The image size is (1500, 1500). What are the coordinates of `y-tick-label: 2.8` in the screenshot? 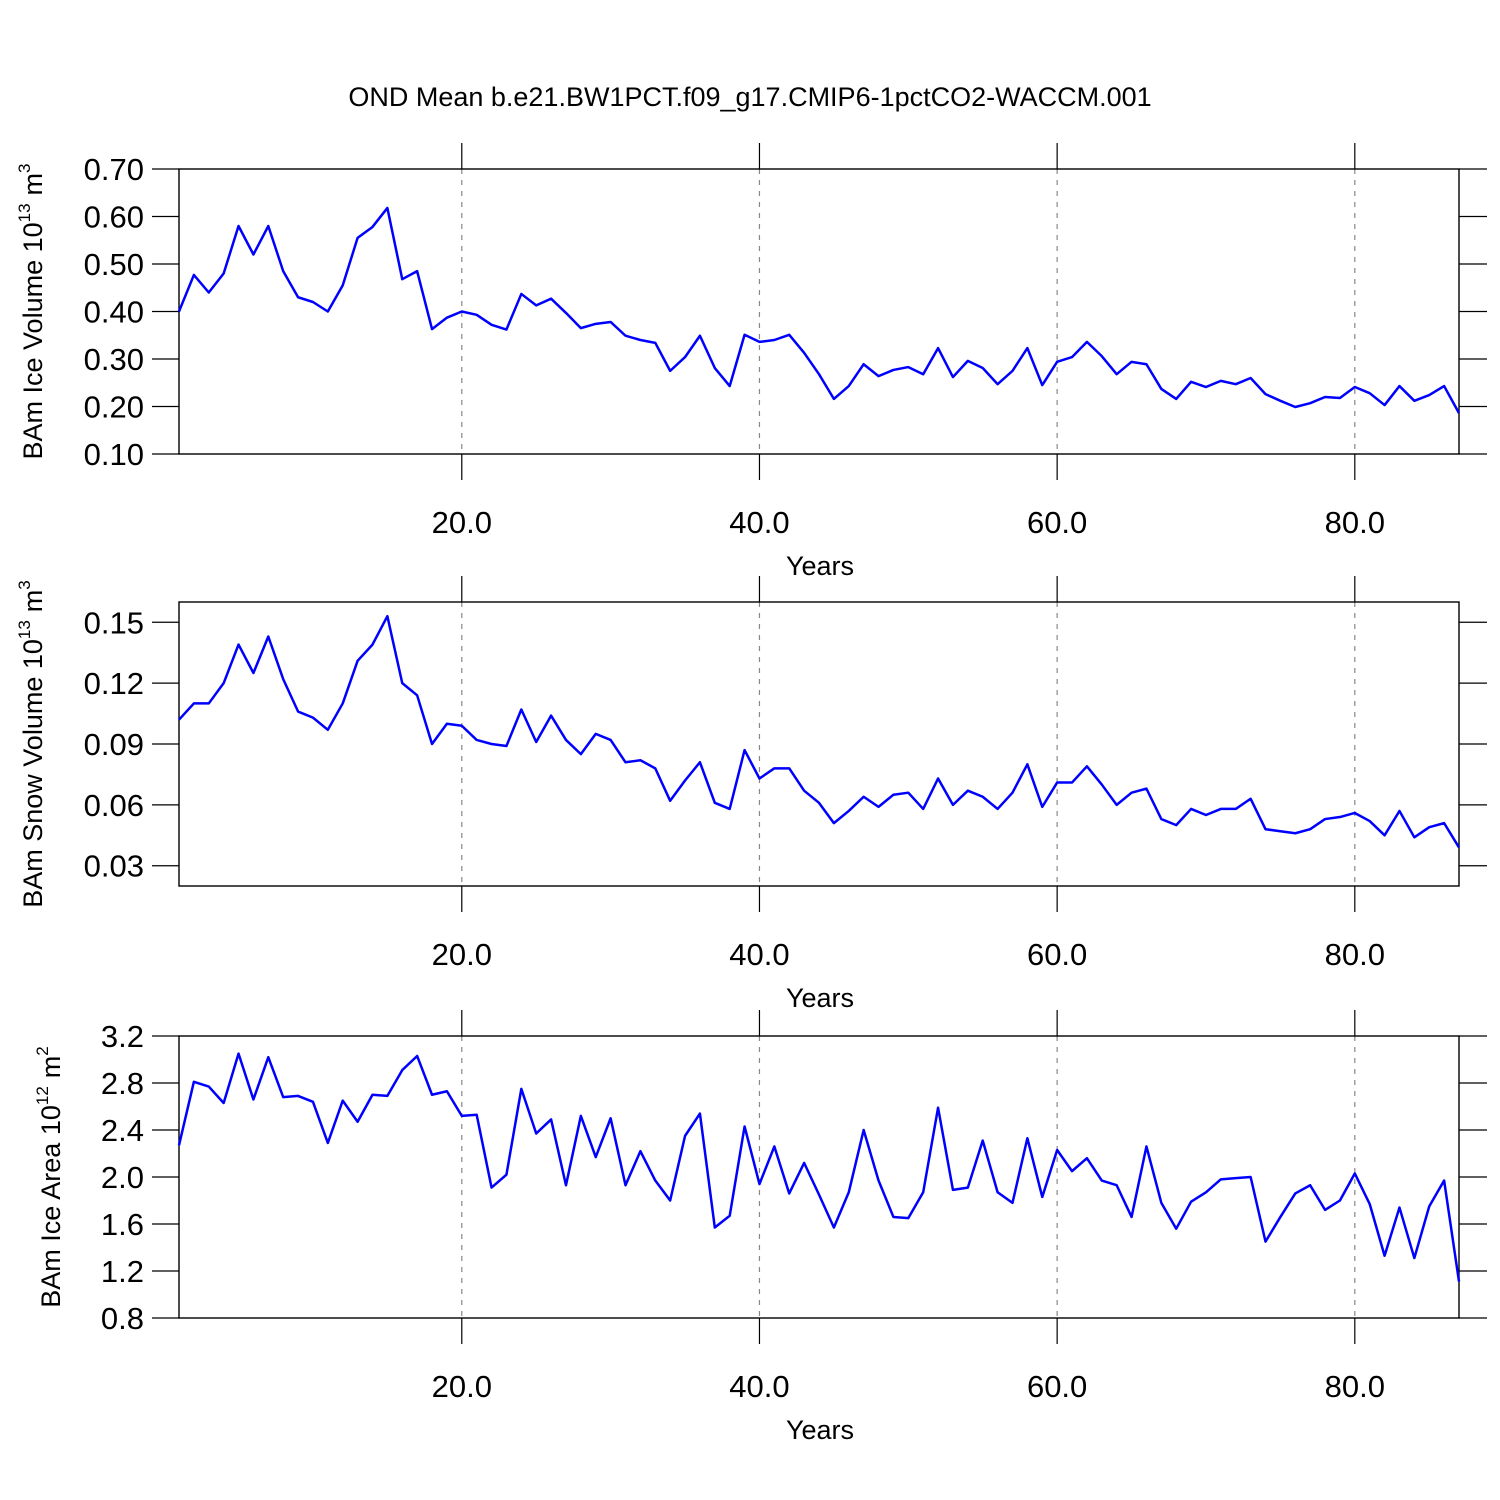 It's located at (122, 1083).